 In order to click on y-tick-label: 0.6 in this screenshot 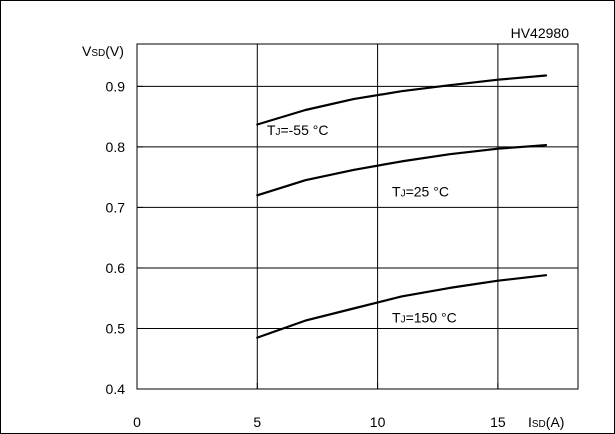, I will do `click(116, 268)`.